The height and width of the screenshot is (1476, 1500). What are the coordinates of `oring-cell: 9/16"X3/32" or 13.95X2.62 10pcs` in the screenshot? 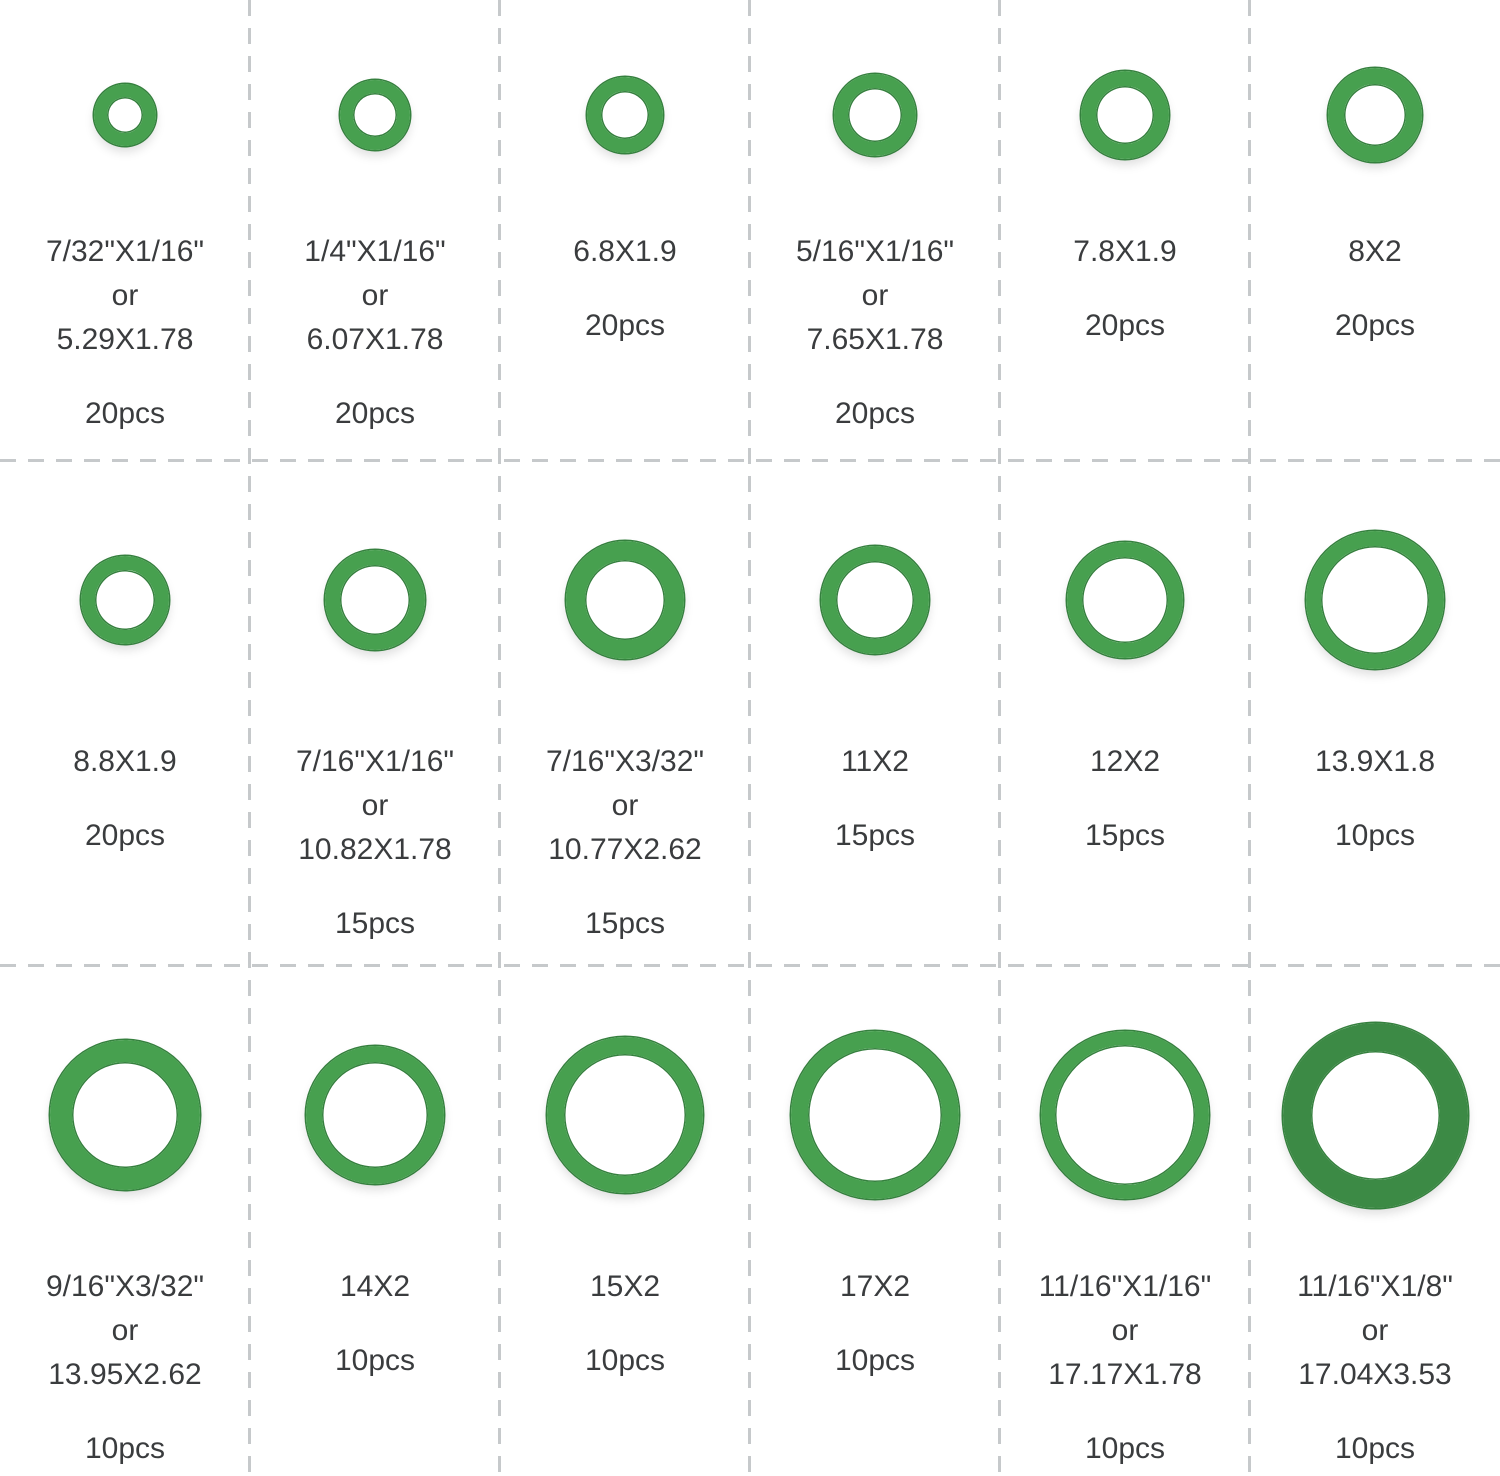 It's located at (125, 1220).